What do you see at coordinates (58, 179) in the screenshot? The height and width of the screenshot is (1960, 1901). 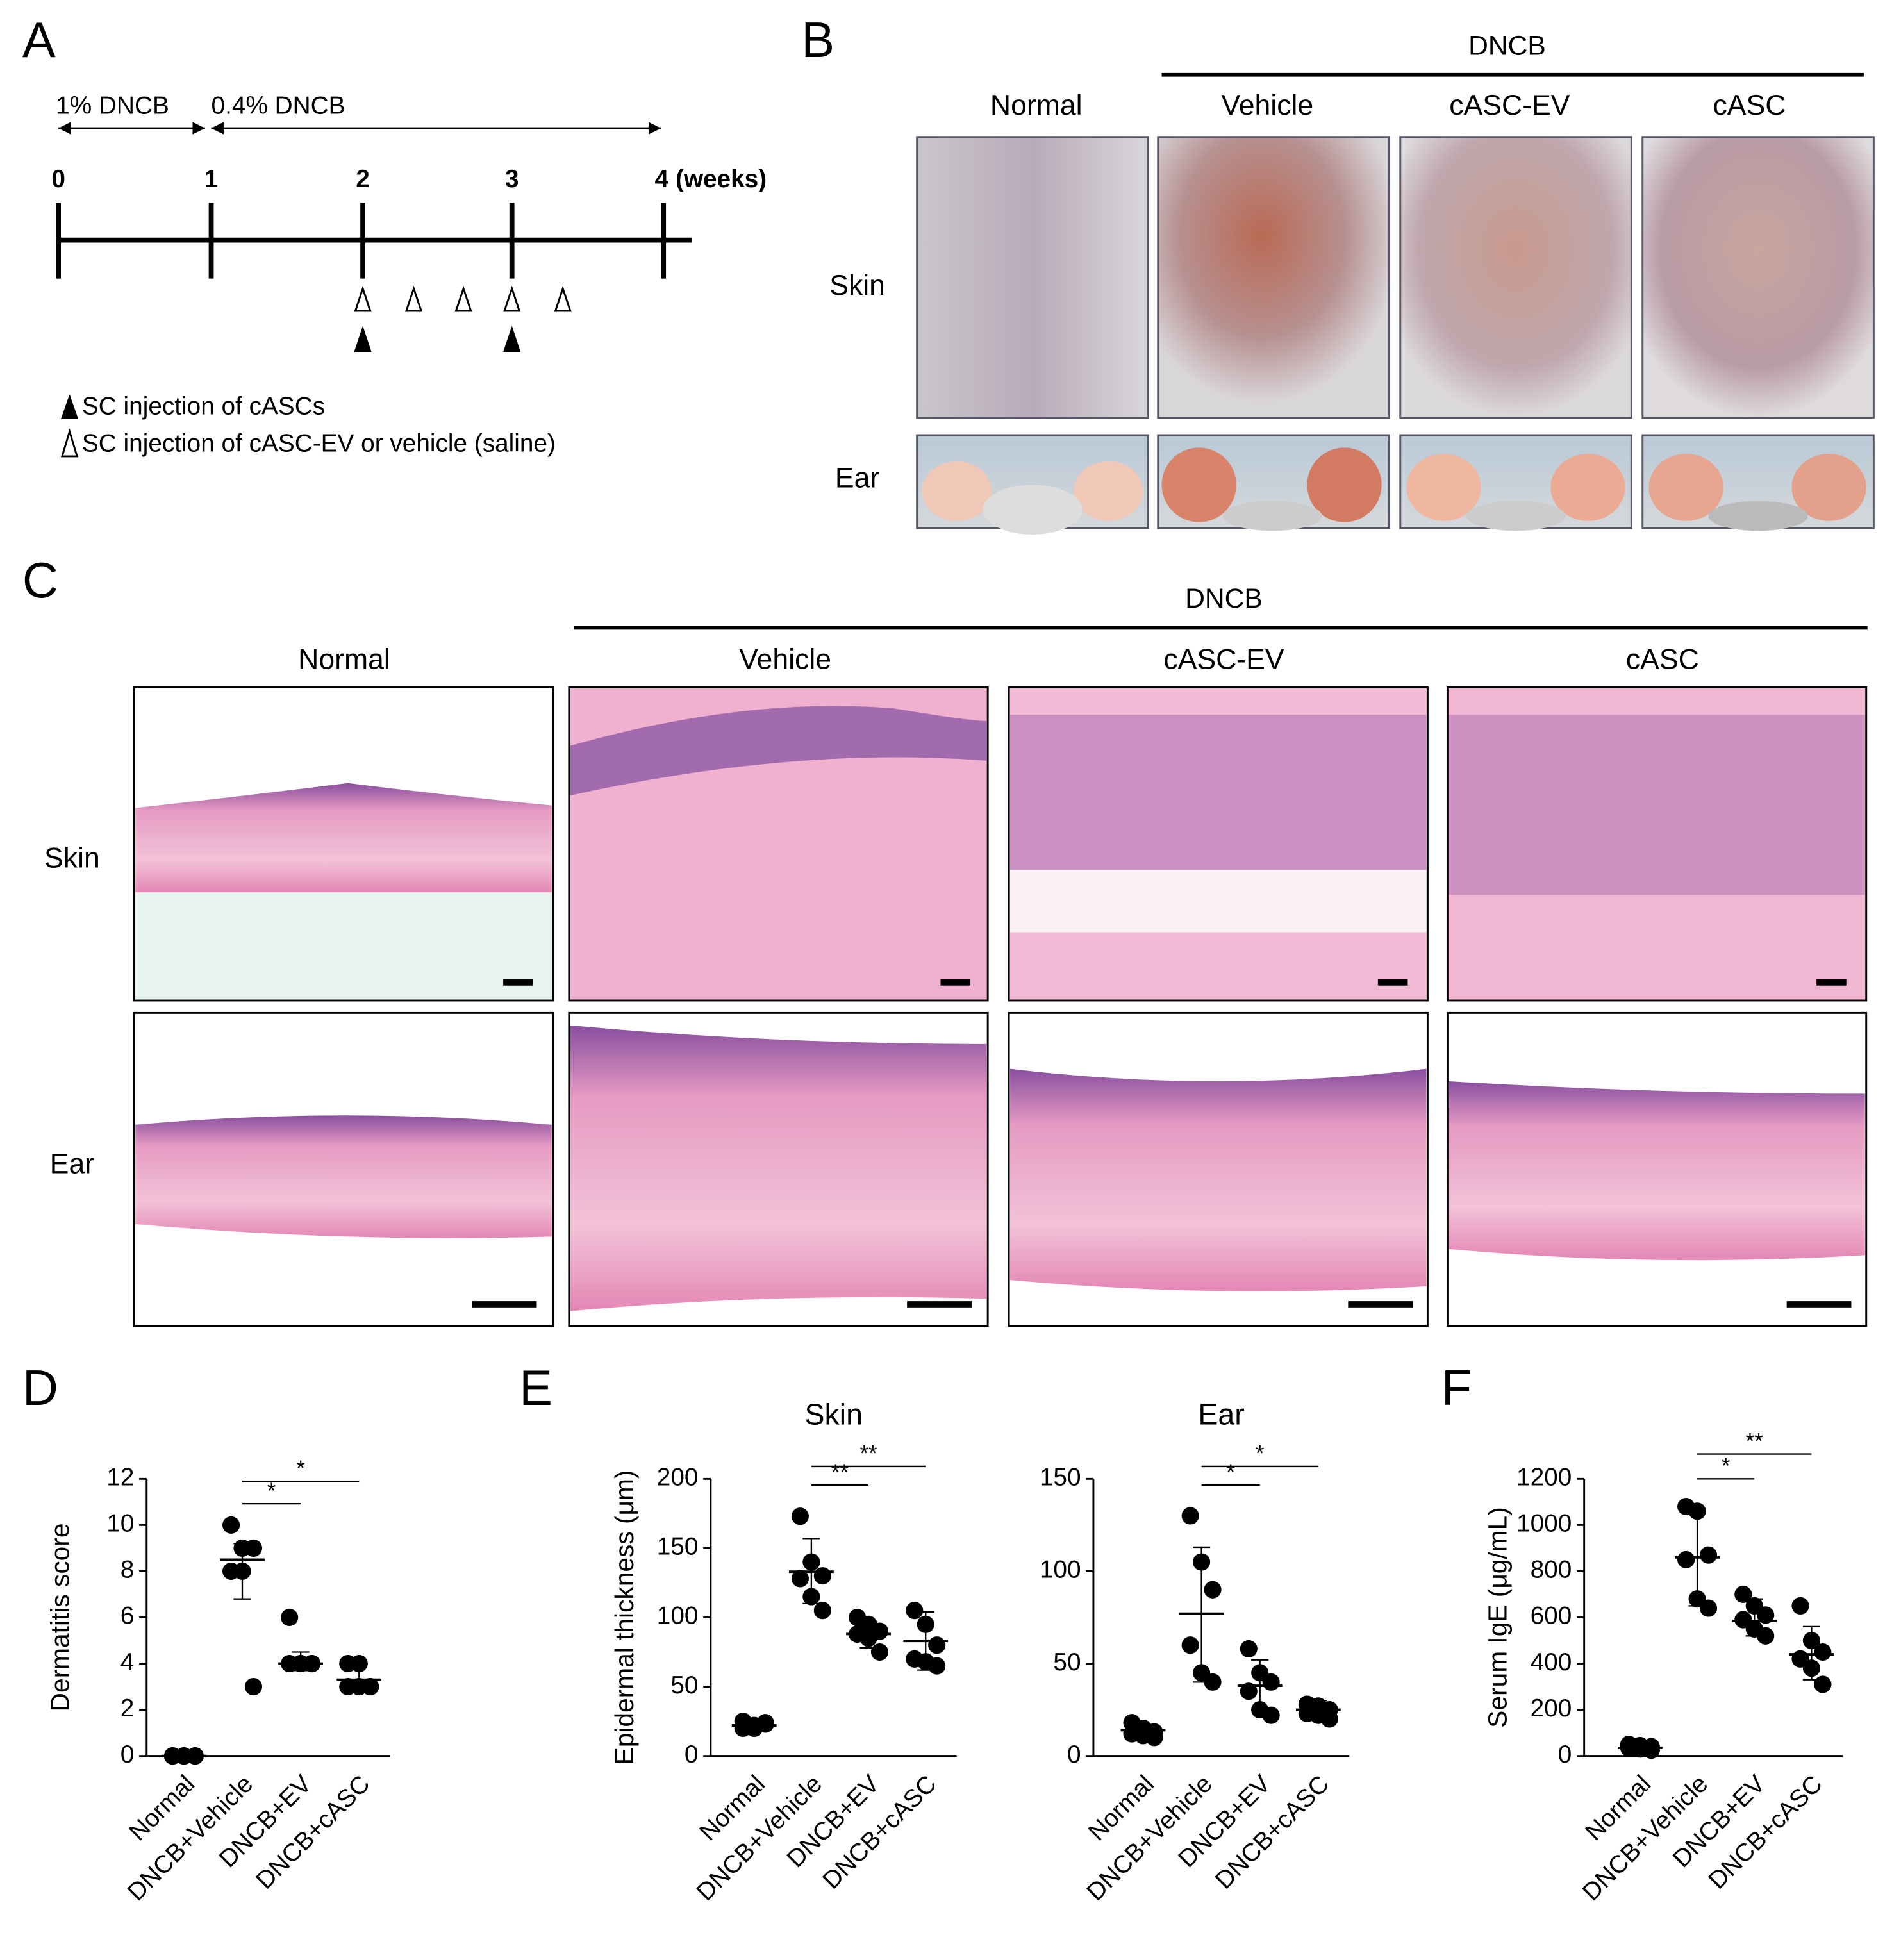 I see `timeline-label: 0` at bounding box center [58, 179].